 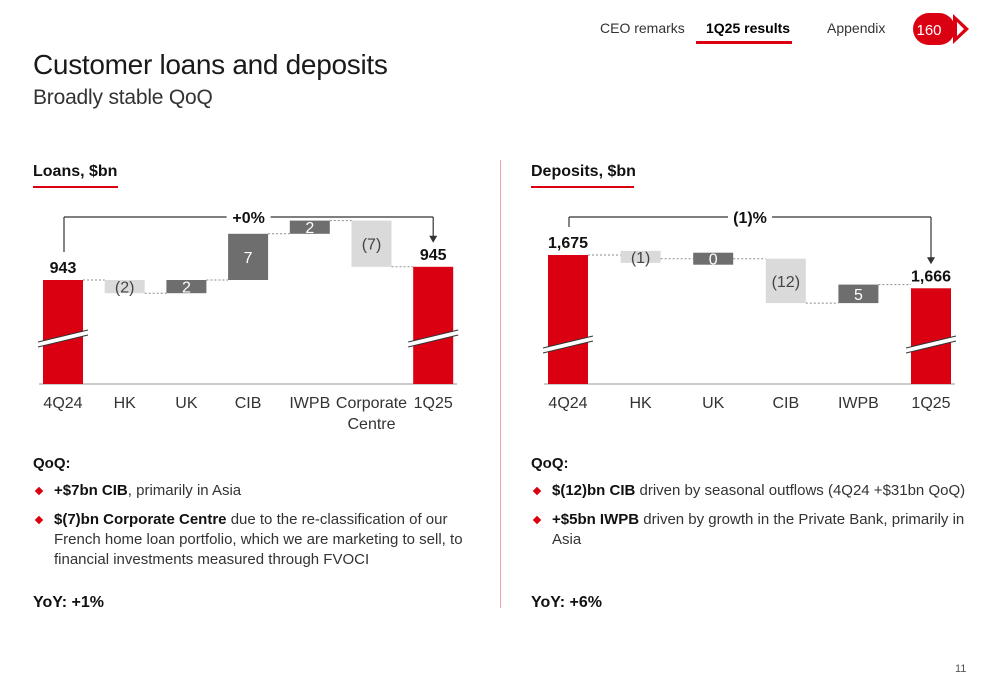 I want to click on deposits-title-underline, so click(x=582, y=187).